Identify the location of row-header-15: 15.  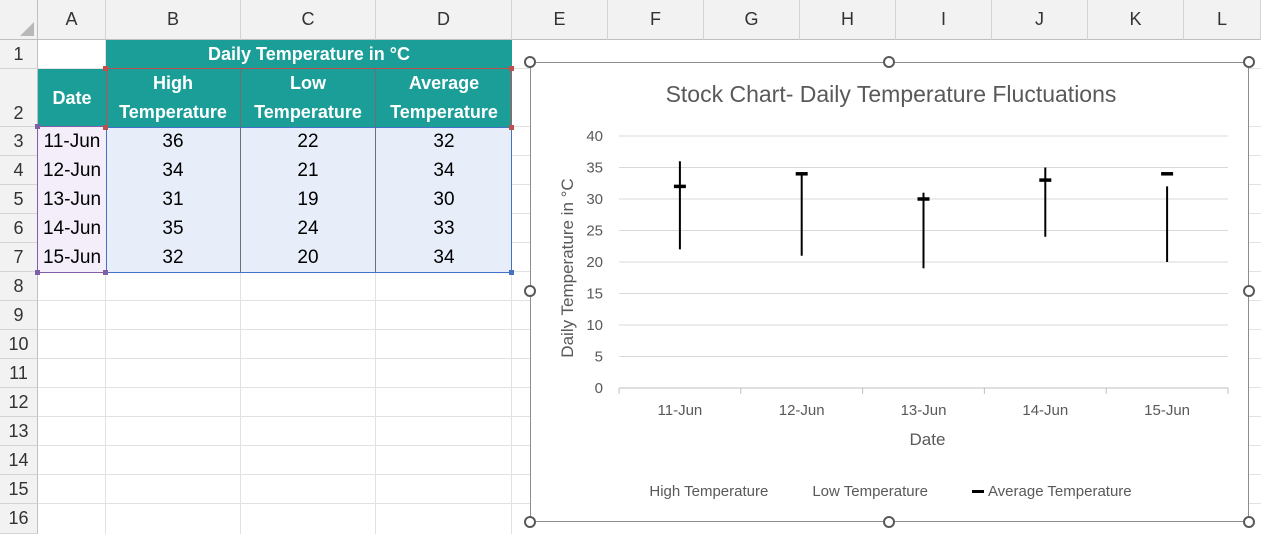
(19, 489).